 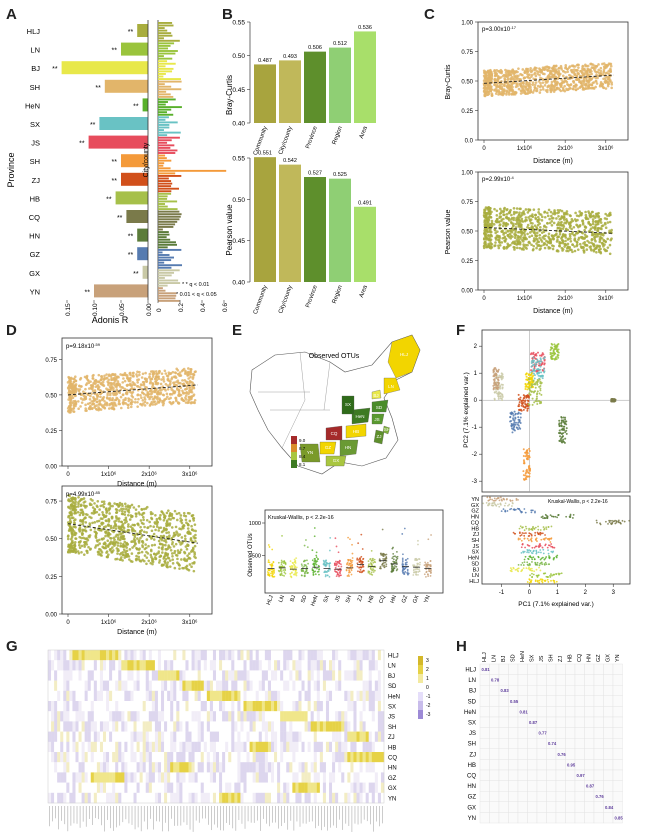 I want to click on province-map-label: HN, so click(x=348, y=447).